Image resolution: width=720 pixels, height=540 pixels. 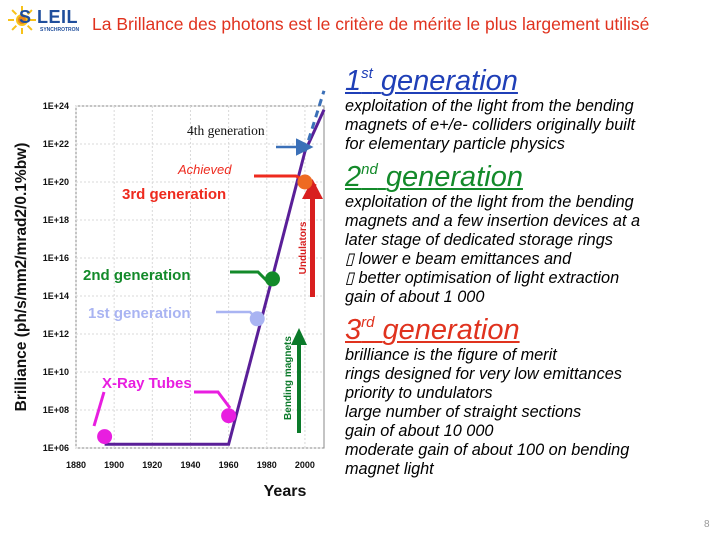 What do you see at coordinates (21, 277) in the screenshot?
I see `y-axis-label: Brilliance (ph/s/mm2/mrad2/0.1%bw)` at bounding box center [21, 277].